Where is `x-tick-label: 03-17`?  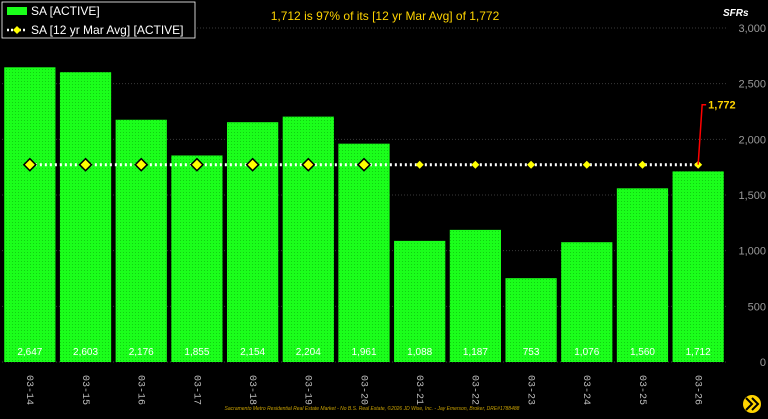
x-tick-label: 03-17 is located at coordinates (195, 390).